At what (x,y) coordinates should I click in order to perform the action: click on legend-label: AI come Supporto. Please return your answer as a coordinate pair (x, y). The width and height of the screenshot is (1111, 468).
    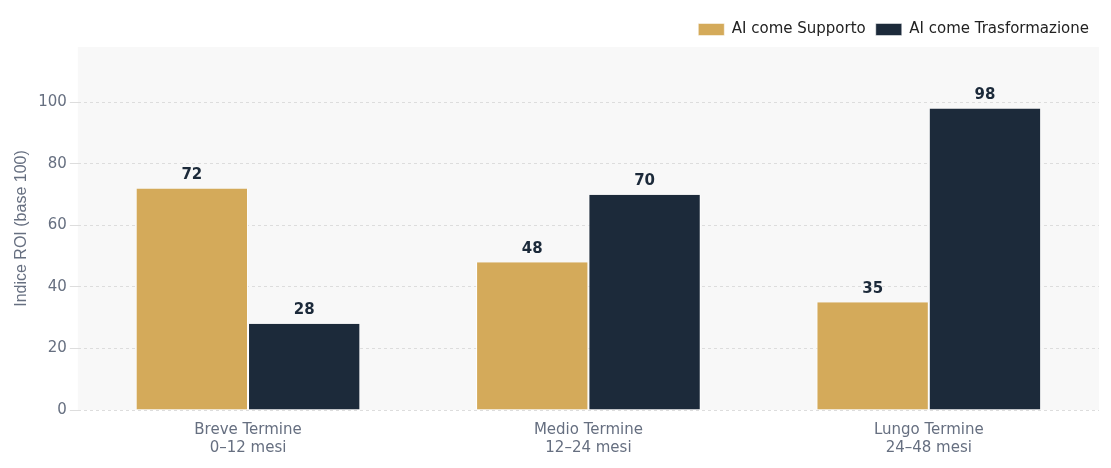
    Looking at the image, I should click on (798, 28).